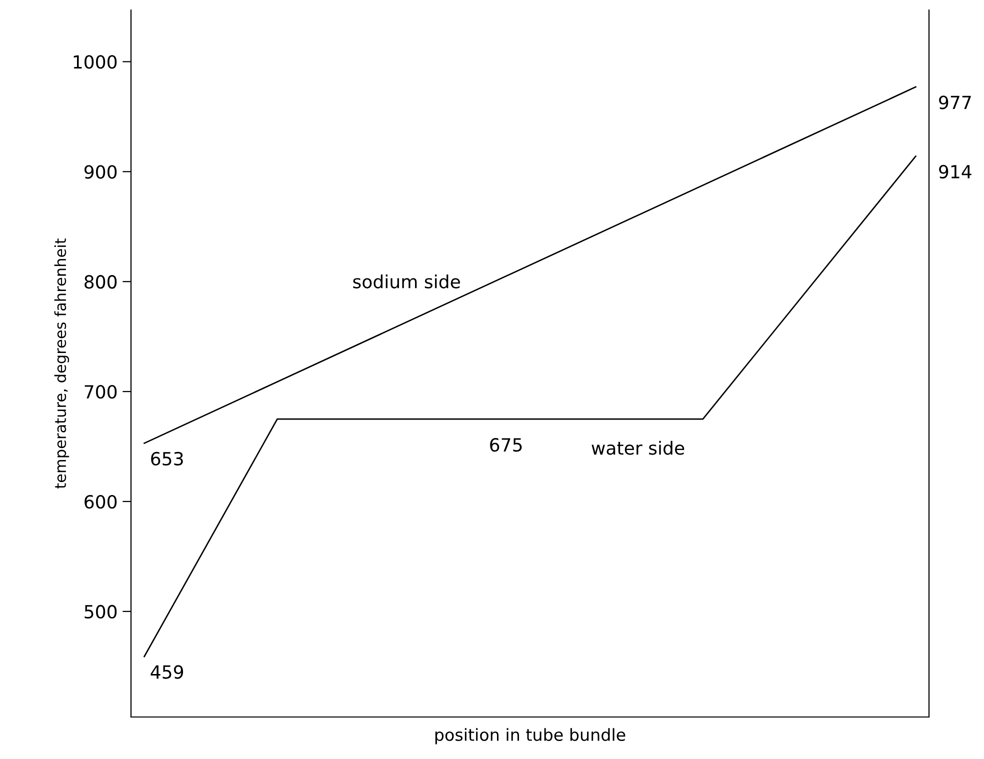 The height and width of the screenshot is (759, 984). What do you see at coordinates (506, 445) in the screenshot?
I see `annotation: 675` at bounding box center [506, 445].